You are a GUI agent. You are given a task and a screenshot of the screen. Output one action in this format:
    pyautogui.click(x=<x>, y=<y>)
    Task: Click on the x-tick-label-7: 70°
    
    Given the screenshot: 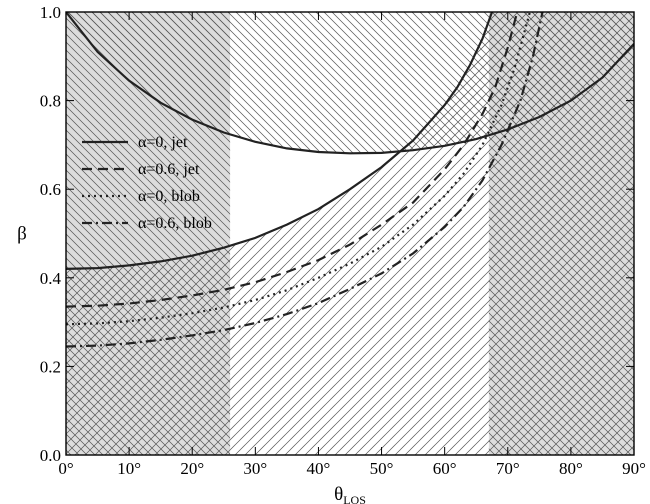 What is the action you would take?
    pyautogui.click(x=508, y=468)
    